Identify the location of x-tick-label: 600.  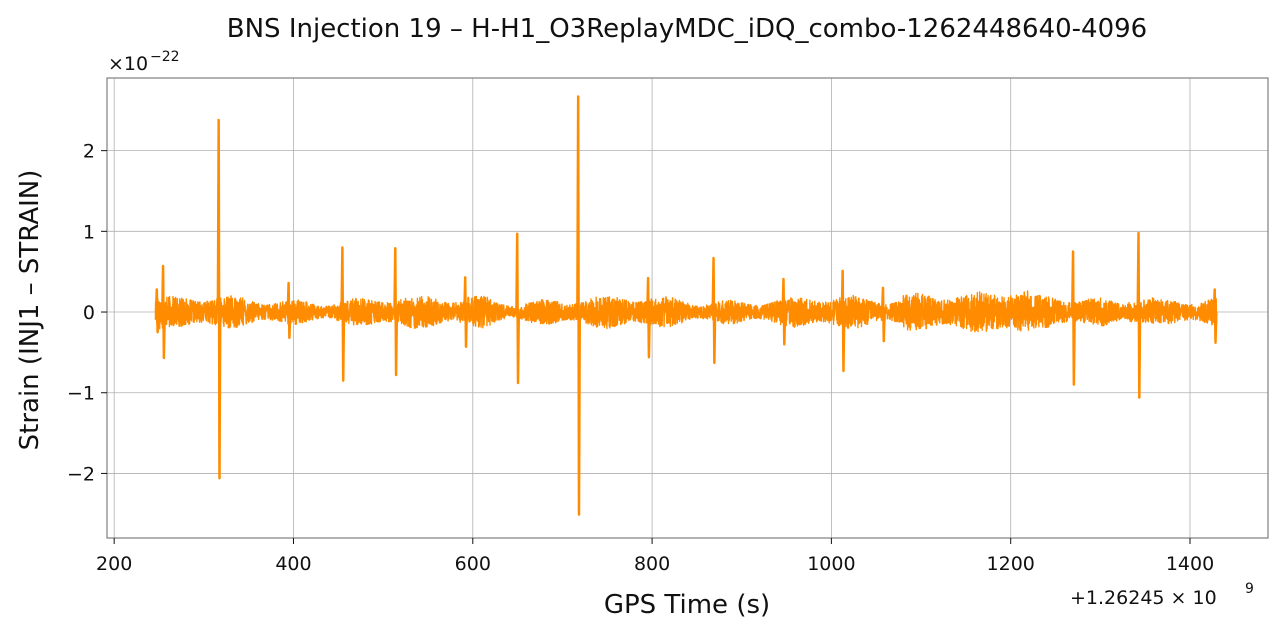
(473, 564).